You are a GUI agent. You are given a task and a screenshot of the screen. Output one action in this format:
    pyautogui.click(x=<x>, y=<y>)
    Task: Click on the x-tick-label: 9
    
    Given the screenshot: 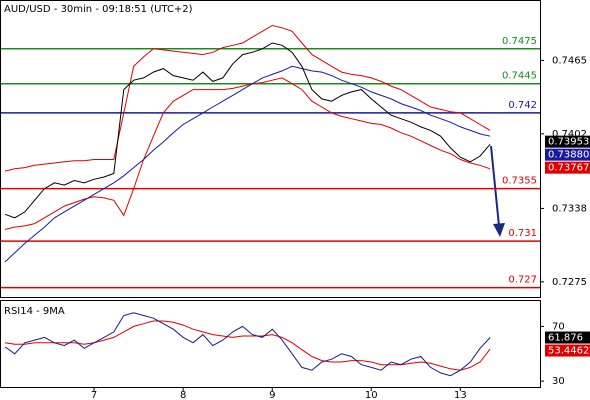 What is the action you would take?
    pyautogui.click(x=272, y=395)
    